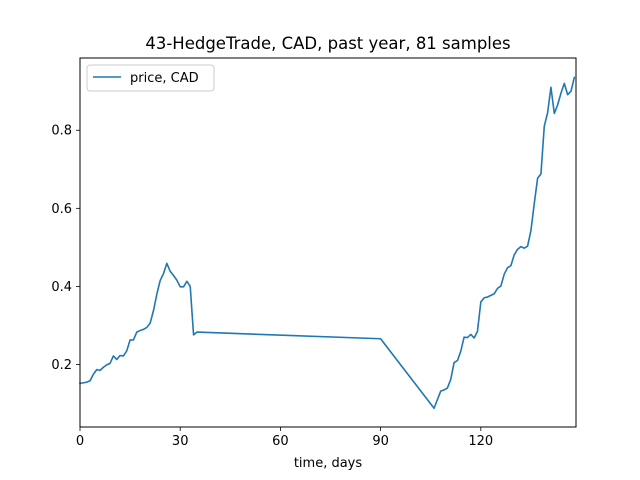 The height and width of the screenshot is (480, 640). I want to click on y-tick-label: 0.2, so click(61, 365).